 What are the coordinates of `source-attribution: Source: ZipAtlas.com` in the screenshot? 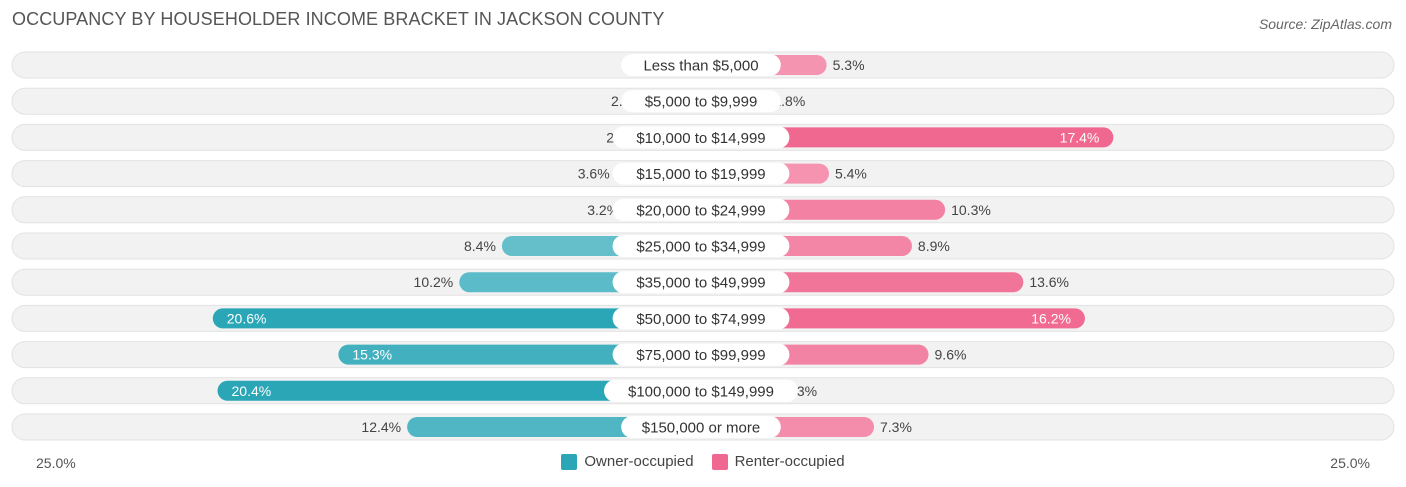 It's located at (1325, 24).